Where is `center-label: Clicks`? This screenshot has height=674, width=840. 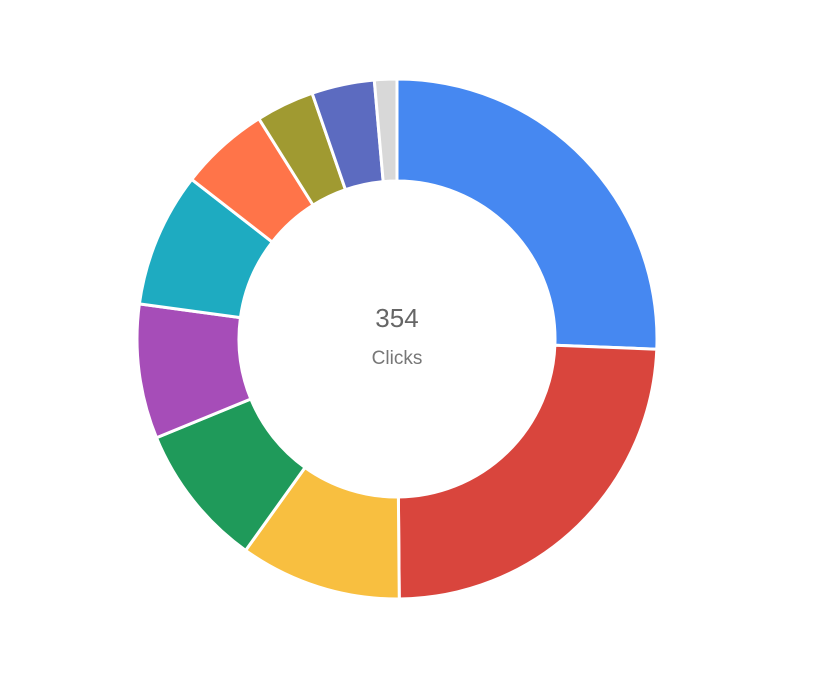 center-label: Clicks is located at coordinates (397, 358).